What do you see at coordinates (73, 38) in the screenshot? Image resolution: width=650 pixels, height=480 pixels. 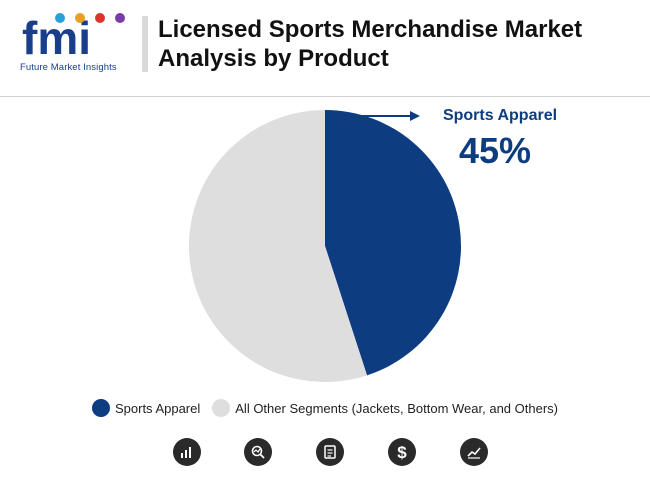 I see `fmi-logo-mark: fmi` at bounding box center [73, 38].